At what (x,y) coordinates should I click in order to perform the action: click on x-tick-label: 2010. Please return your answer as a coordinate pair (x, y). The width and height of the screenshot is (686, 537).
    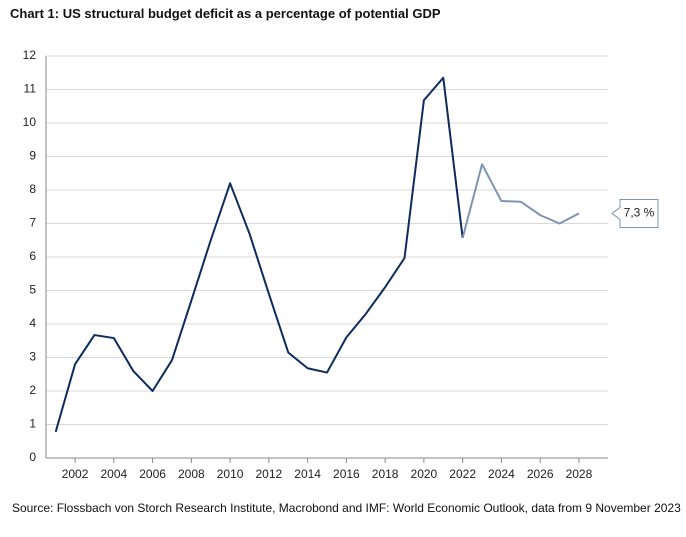
    Looking at the image, I should click on (230, 474).